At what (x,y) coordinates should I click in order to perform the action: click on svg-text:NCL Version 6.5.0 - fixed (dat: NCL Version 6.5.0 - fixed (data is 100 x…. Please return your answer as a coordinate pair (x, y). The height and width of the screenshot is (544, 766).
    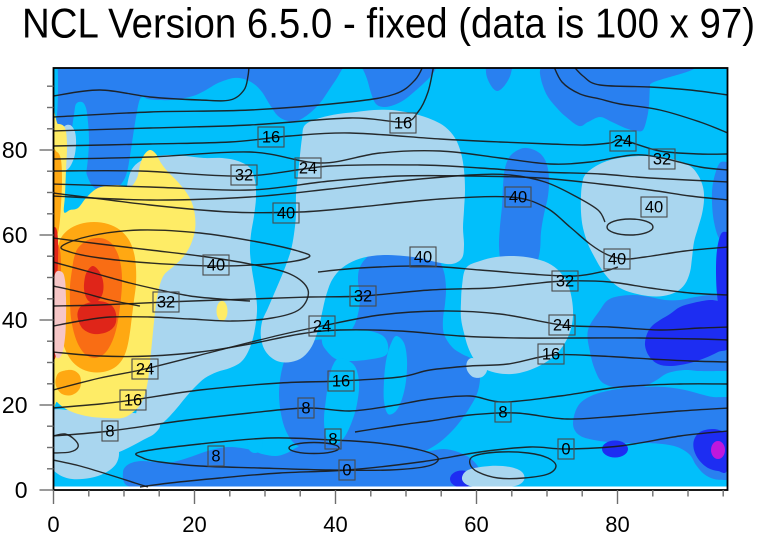
    Looking at the image, I should click on (388, 23).